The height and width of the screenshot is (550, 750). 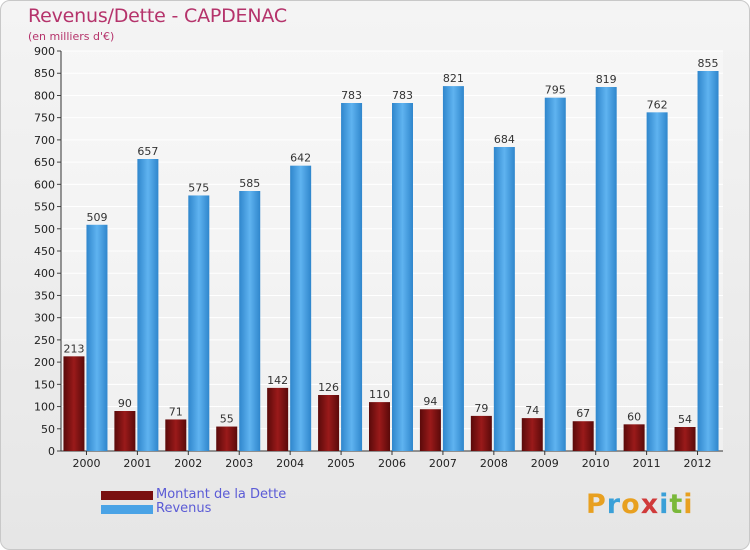 What do you see at coordinates (184, 508) in the screenshot?
I see `legend-label-revenus: Revenus` at bounding box center [184, 508].